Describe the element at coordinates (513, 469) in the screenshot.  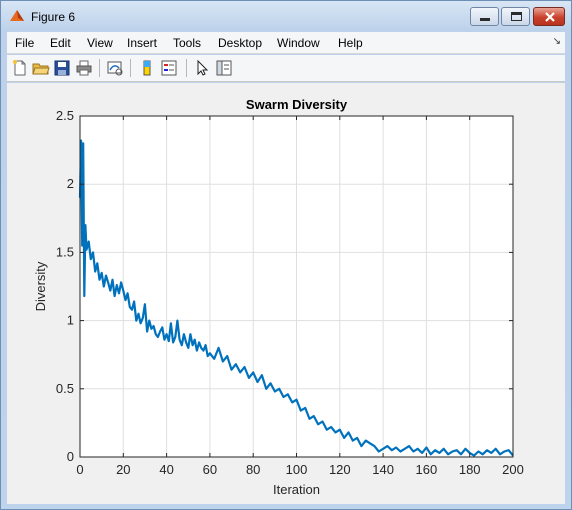
I see `x-tick-label: 200` at that location.